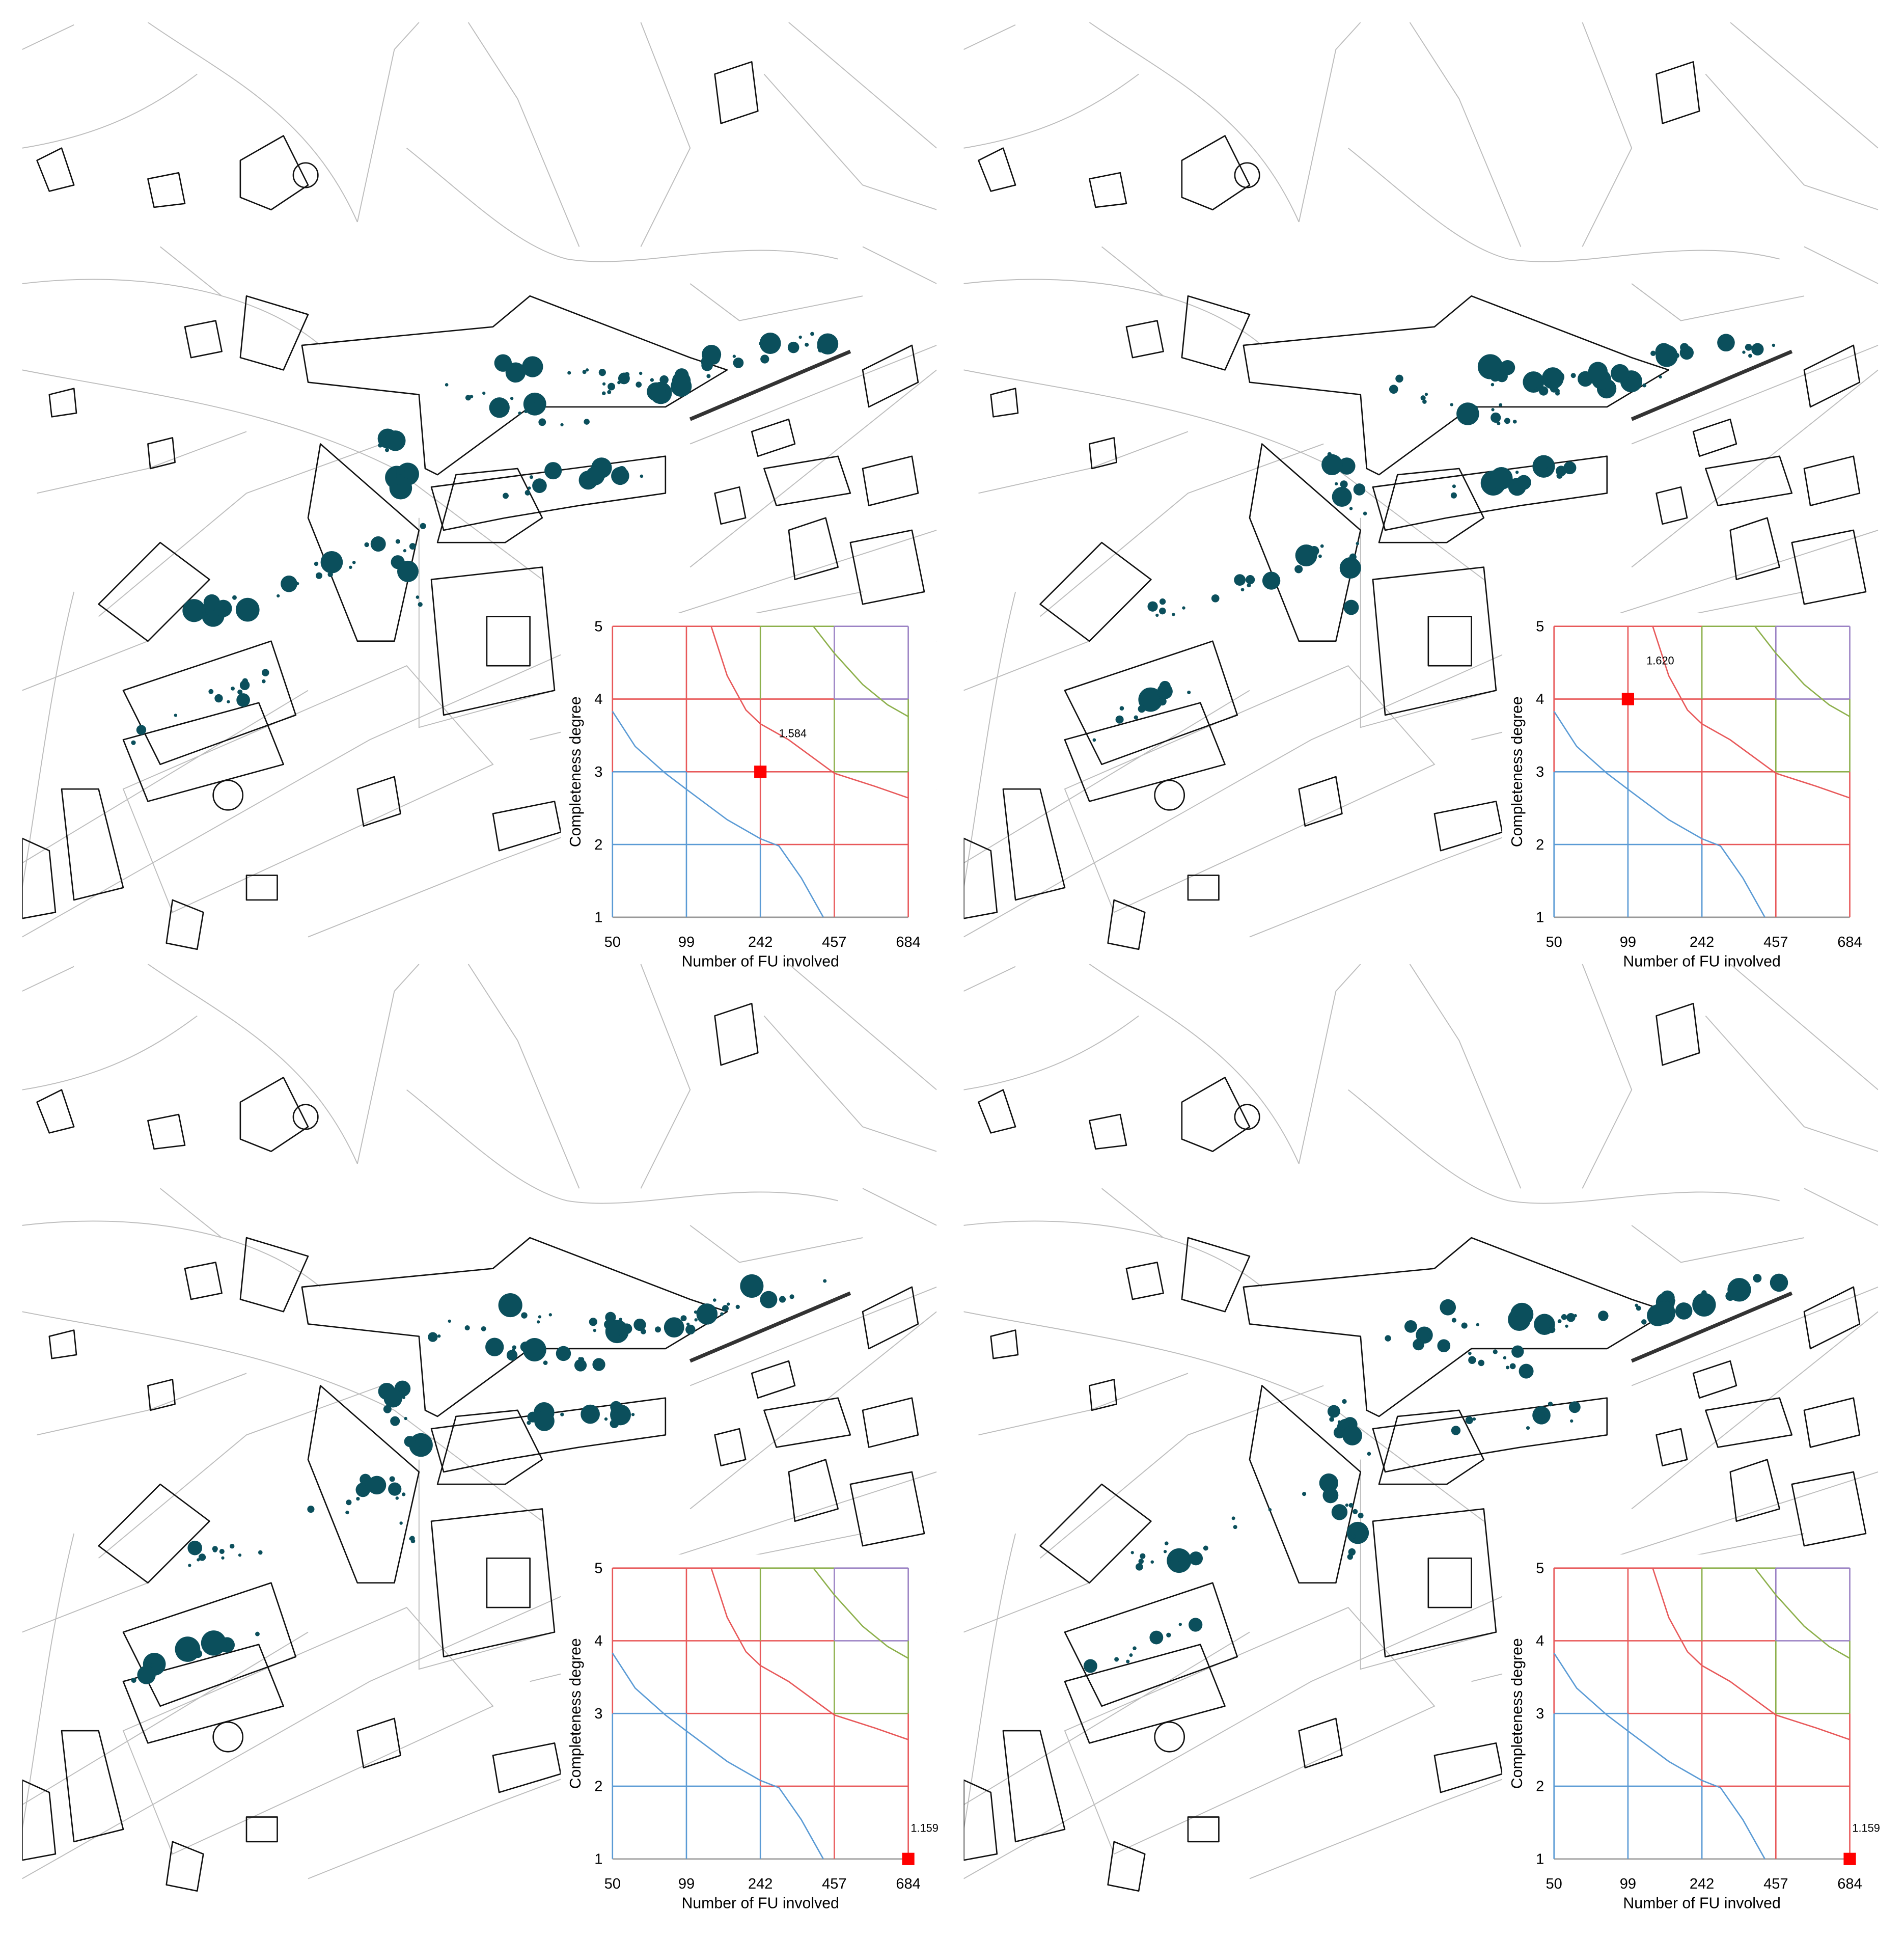 The image size is (1904, 1938). I want to click on x-tick-label: 684, so click(908, 942).